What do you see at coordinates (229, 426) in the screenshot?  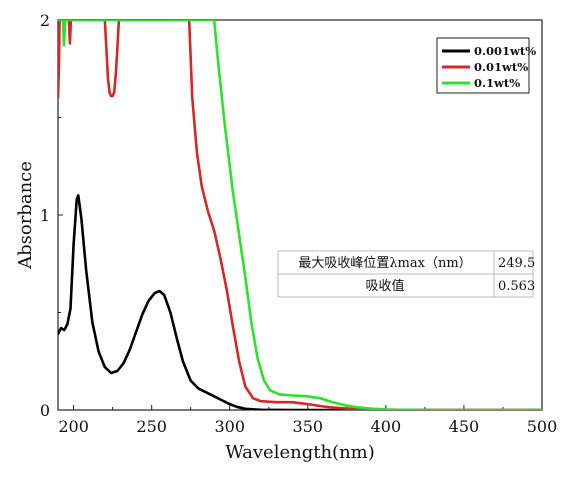 I see `x-tick-label: 300` at bounding box center [229, 426].